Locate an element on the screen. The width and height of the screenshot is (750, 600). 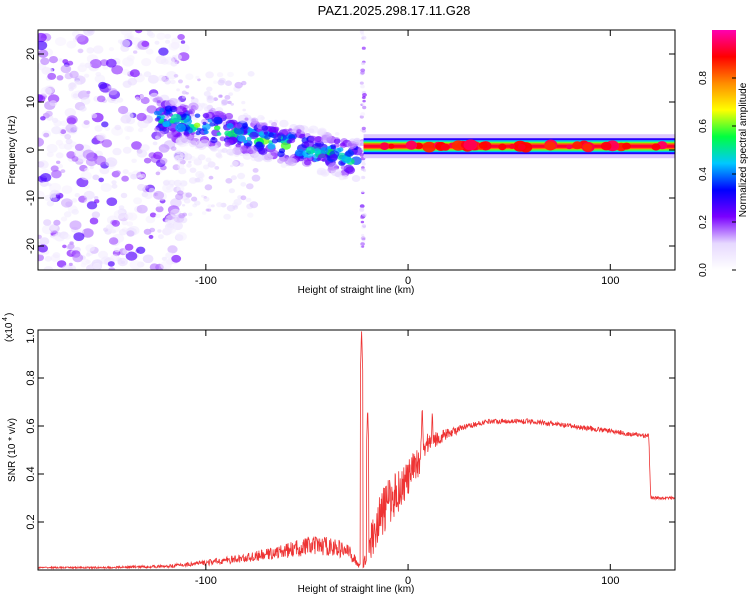
colorbar-bar is located at coordinates (724, 150).